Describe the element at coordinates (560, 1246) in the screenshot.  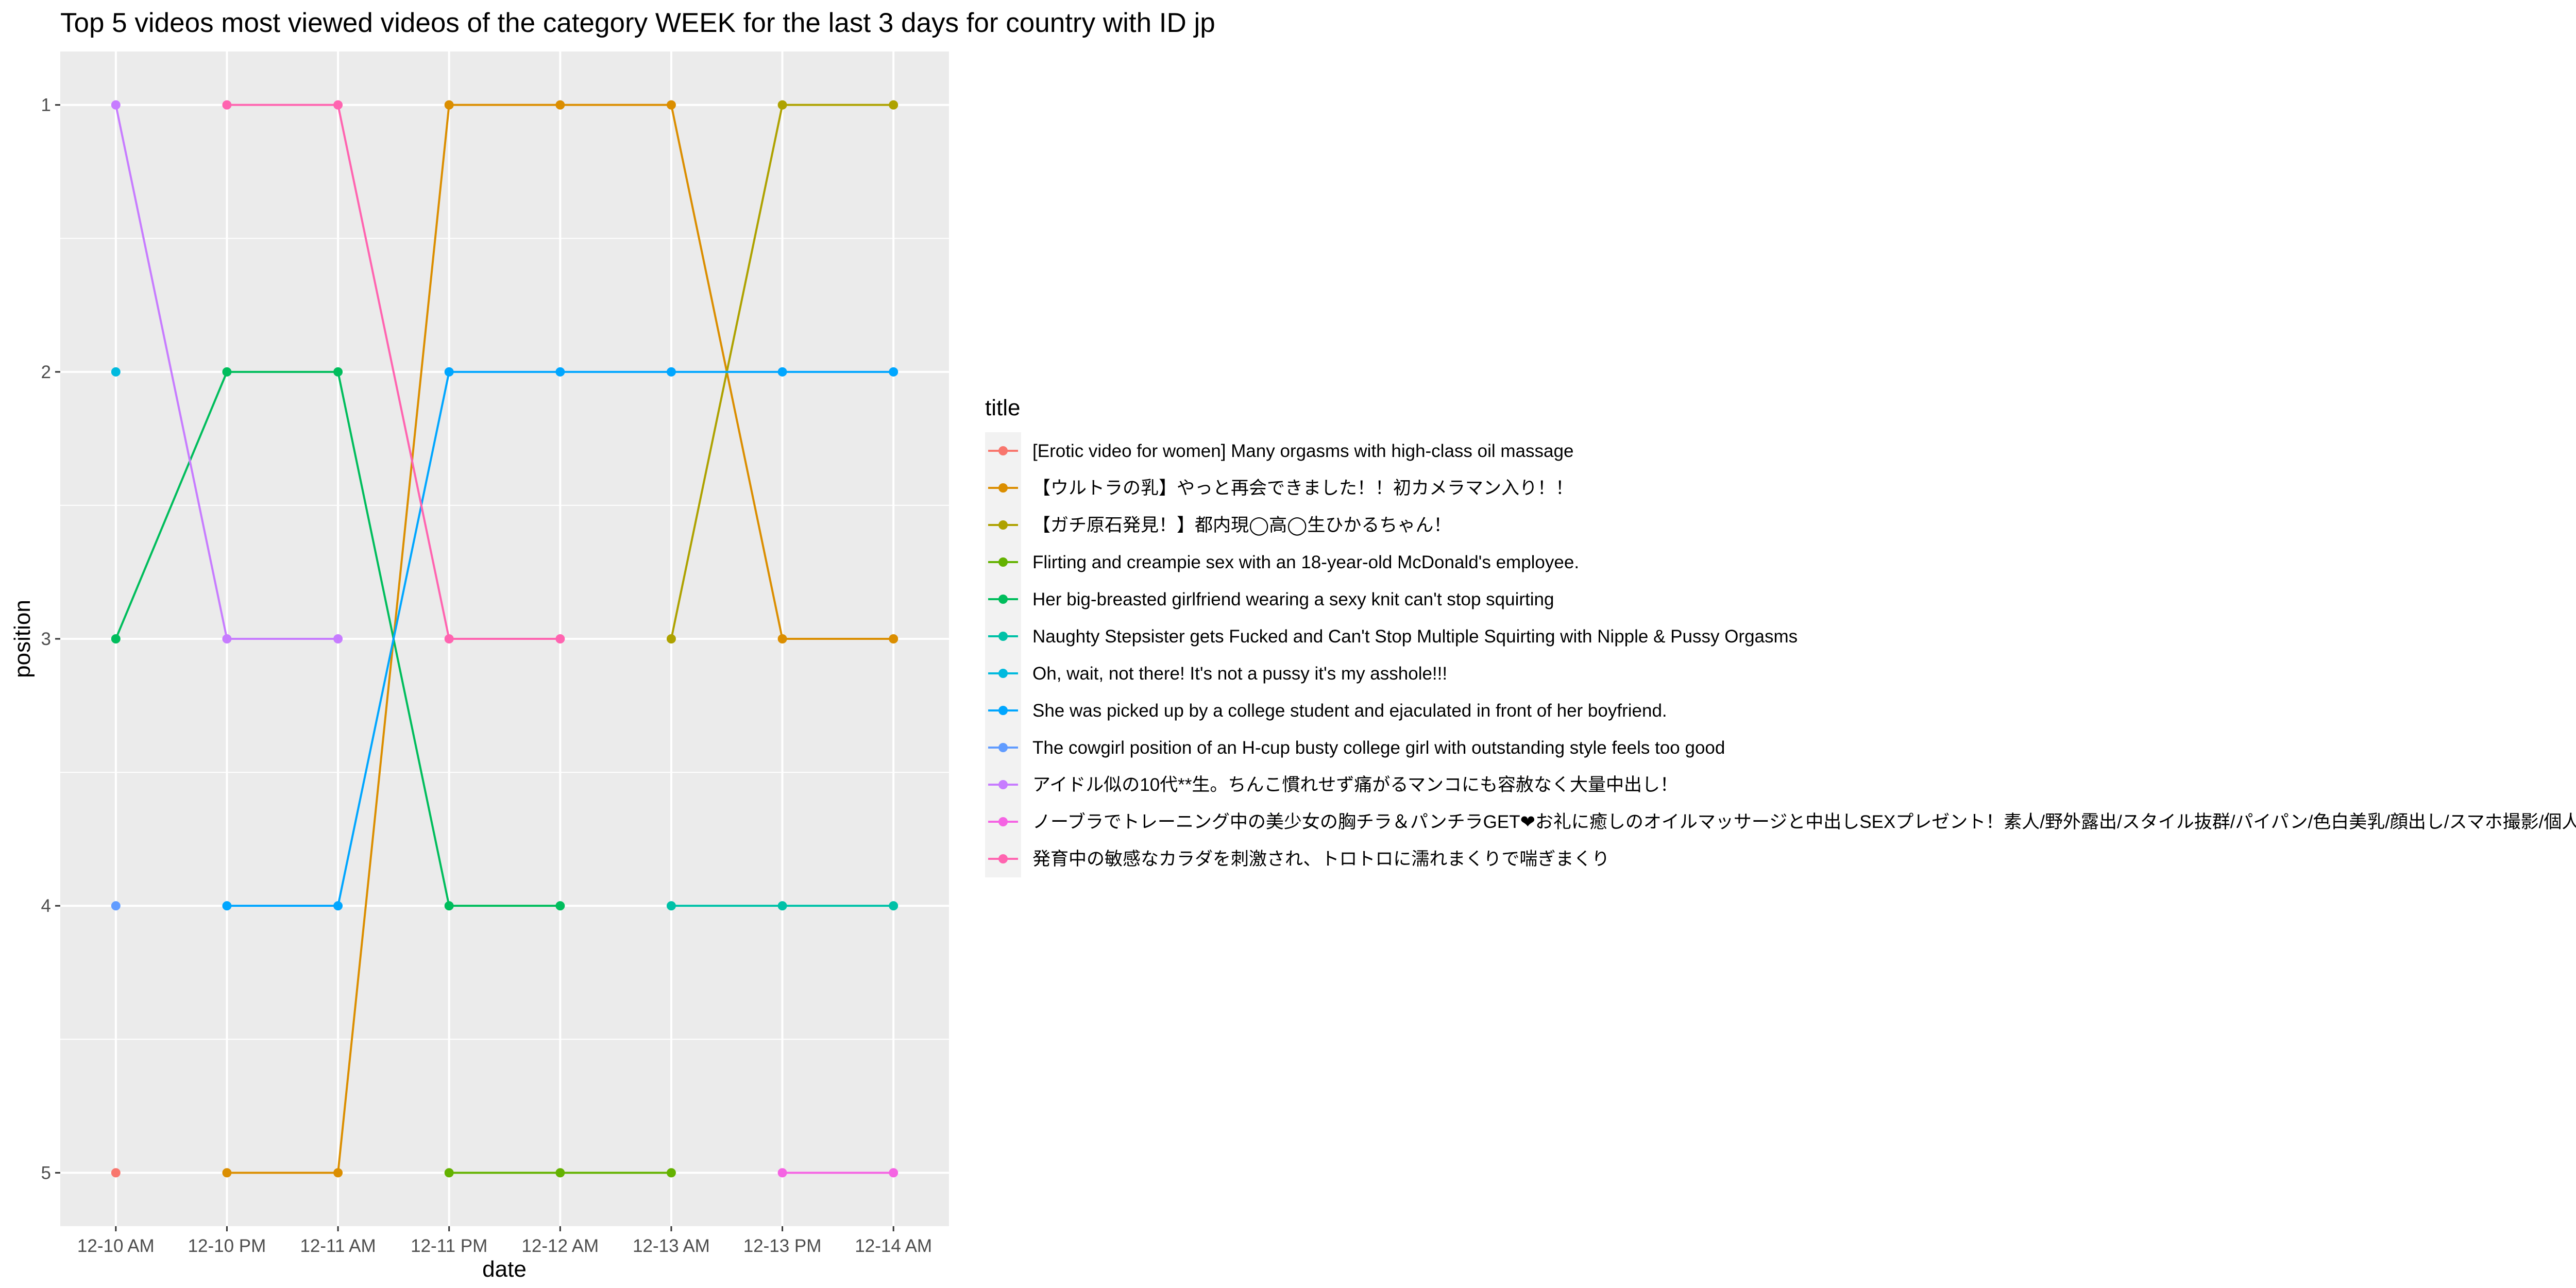
I see `x-tick-label: 12-12 AM` at that location.